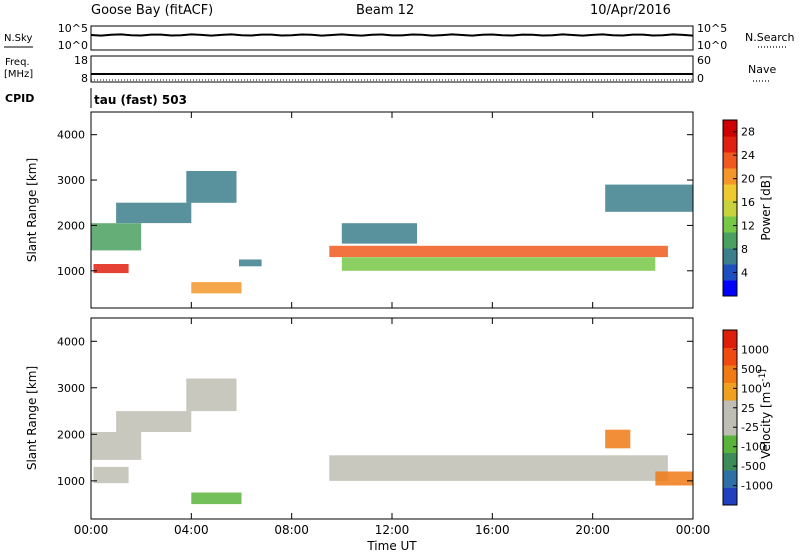 The width and height of the screenshot is (800, 554). Describe the element at coordinates (748, 132) in the screenshot. I see `colorbar-tick-label: 28` at that location.